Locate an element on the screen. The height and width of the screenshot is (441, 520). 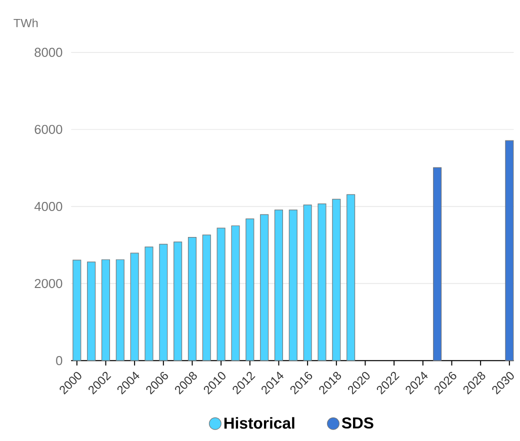
y-tick-label: 8000 is located at coordinates (48, 53).